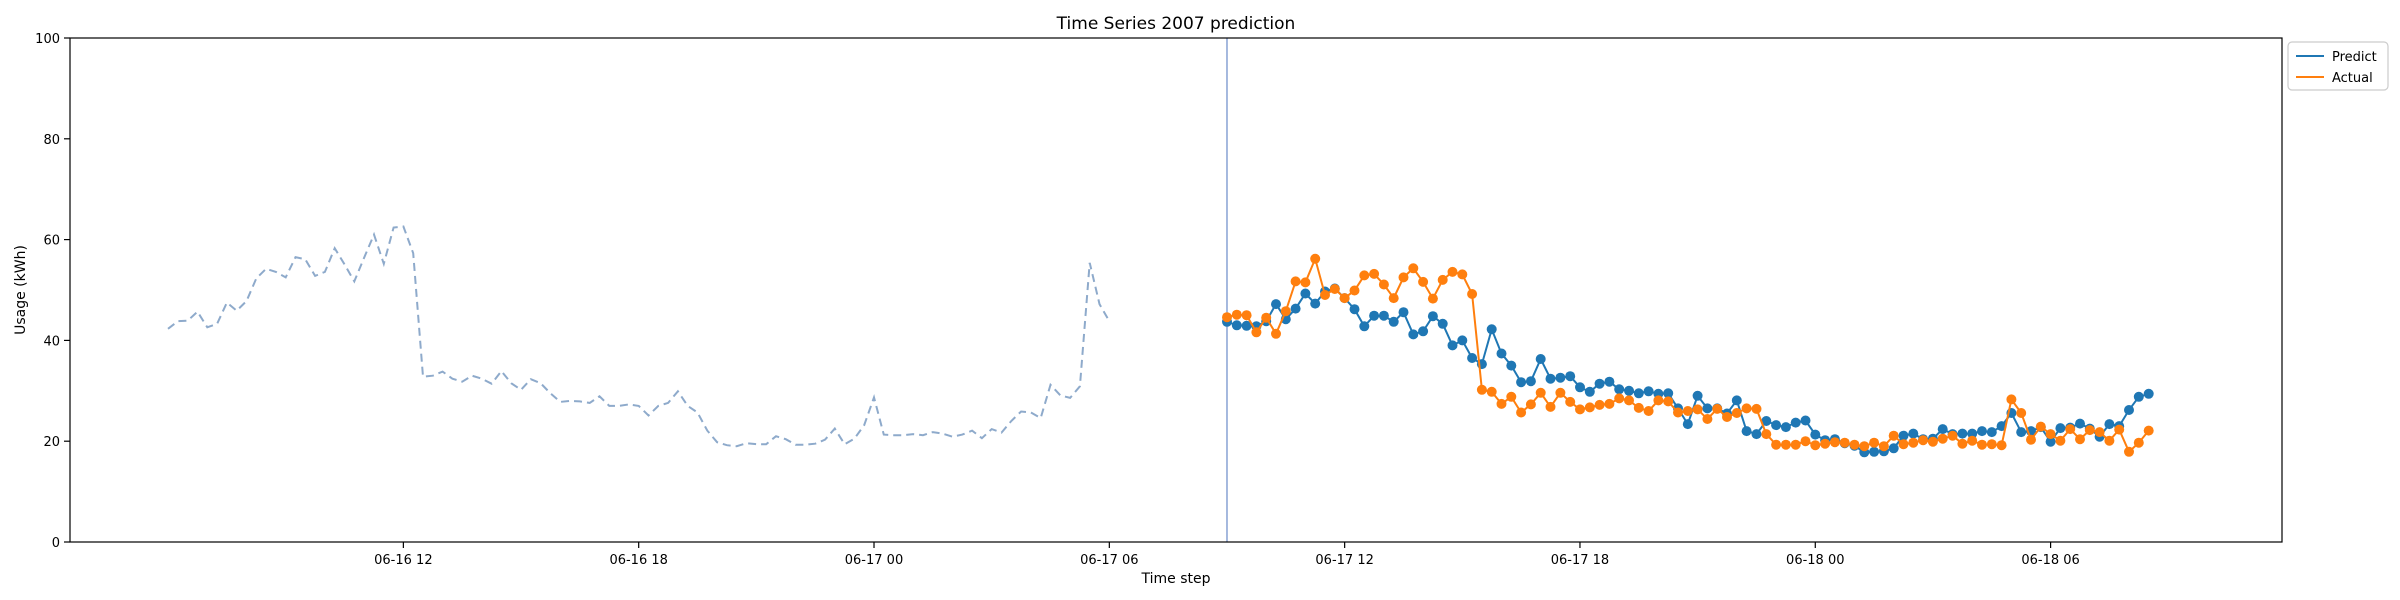 This screenshot has width=2400, height=600. Describe the element at coordinates (403, 560) in the screenshot. I see `x-tick-label: 06-16 12` at that location.